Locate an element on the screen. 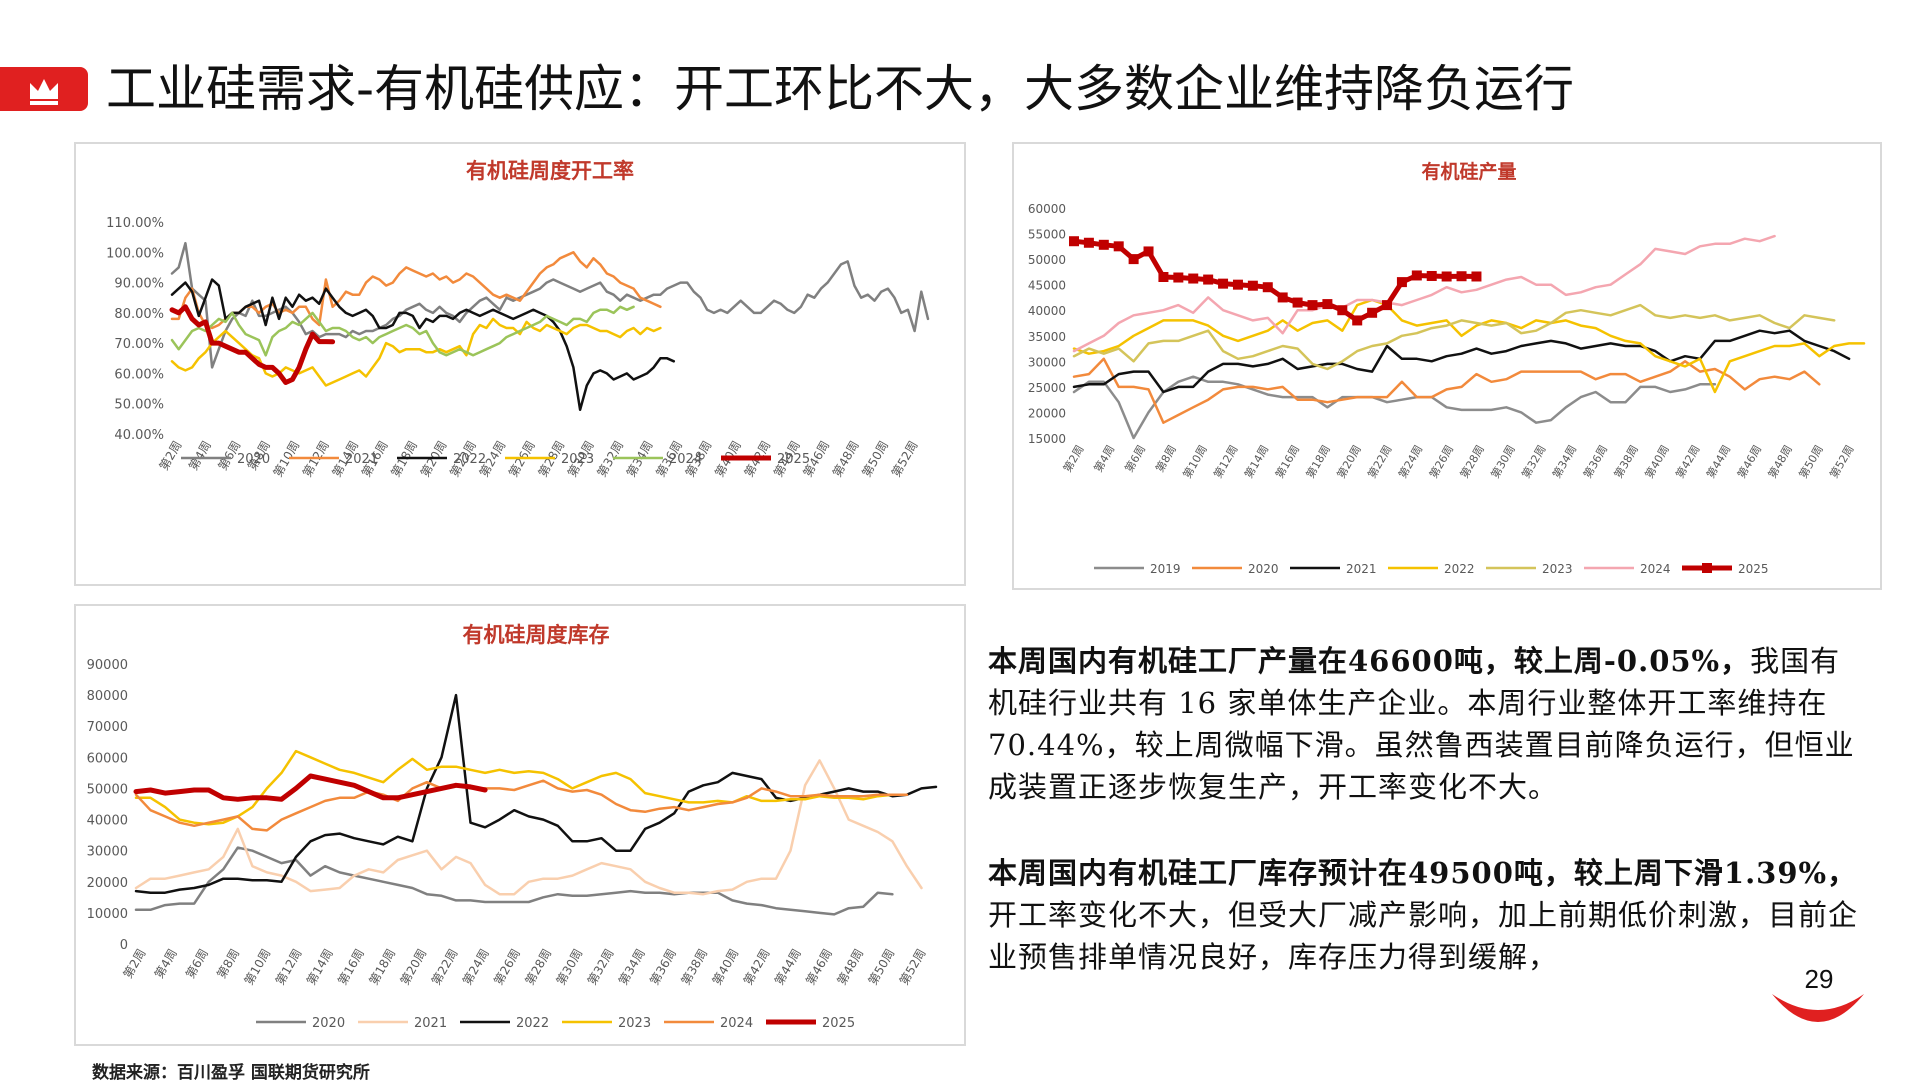 The image size is (1920, 1083). inventory-xtick-label: 第48周 is located at coordinates (850, 967).